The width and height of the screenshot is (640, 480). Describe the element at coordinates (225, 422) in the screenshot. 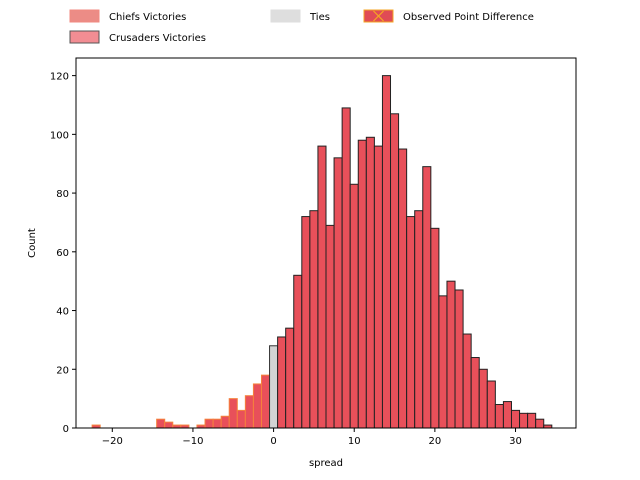

I see `bar-chiefs-victories--6` at that location.